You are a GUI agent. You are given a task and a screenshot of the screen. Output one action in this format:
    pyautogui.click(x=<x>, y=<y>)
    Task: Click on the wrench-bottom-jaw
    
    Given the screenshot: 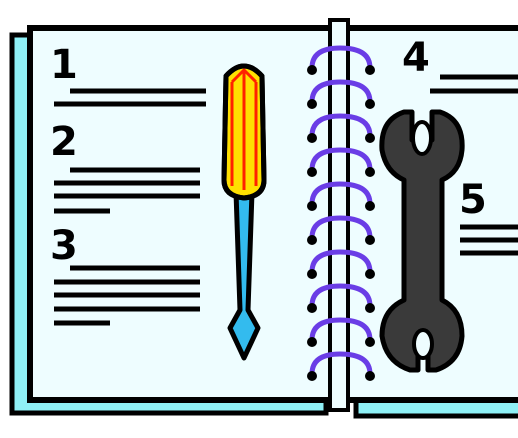 What is the action you would take?
    pyautogui.click(x=423, y=344)
    